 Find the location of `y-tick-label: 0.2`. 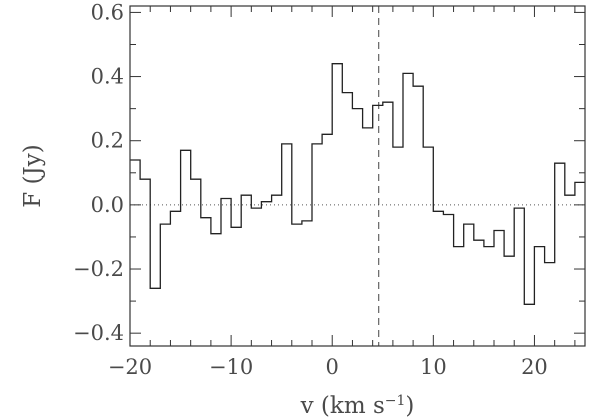

y-tick-label: 0.2 is located at coordinates (107, 141).